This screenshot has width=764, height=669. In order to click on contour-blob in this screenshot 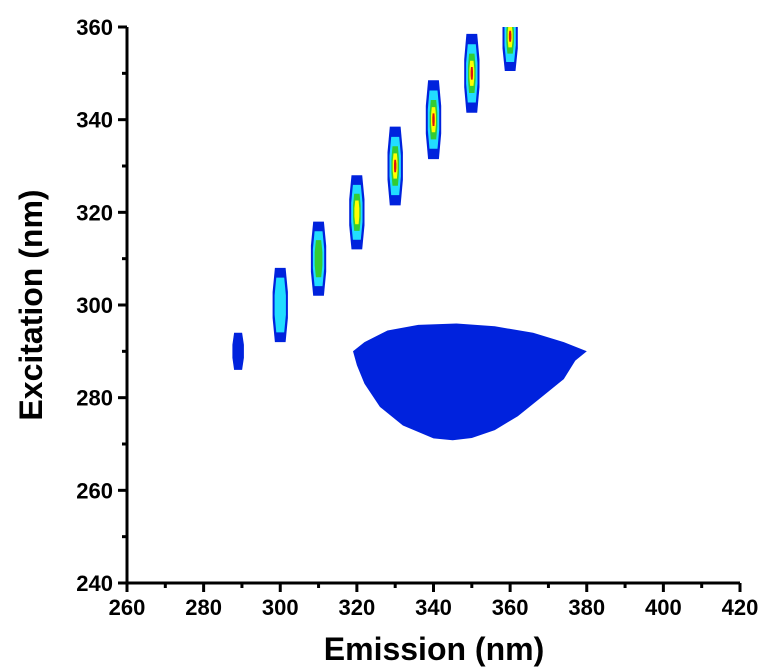, I will do `click(470, 382)`.